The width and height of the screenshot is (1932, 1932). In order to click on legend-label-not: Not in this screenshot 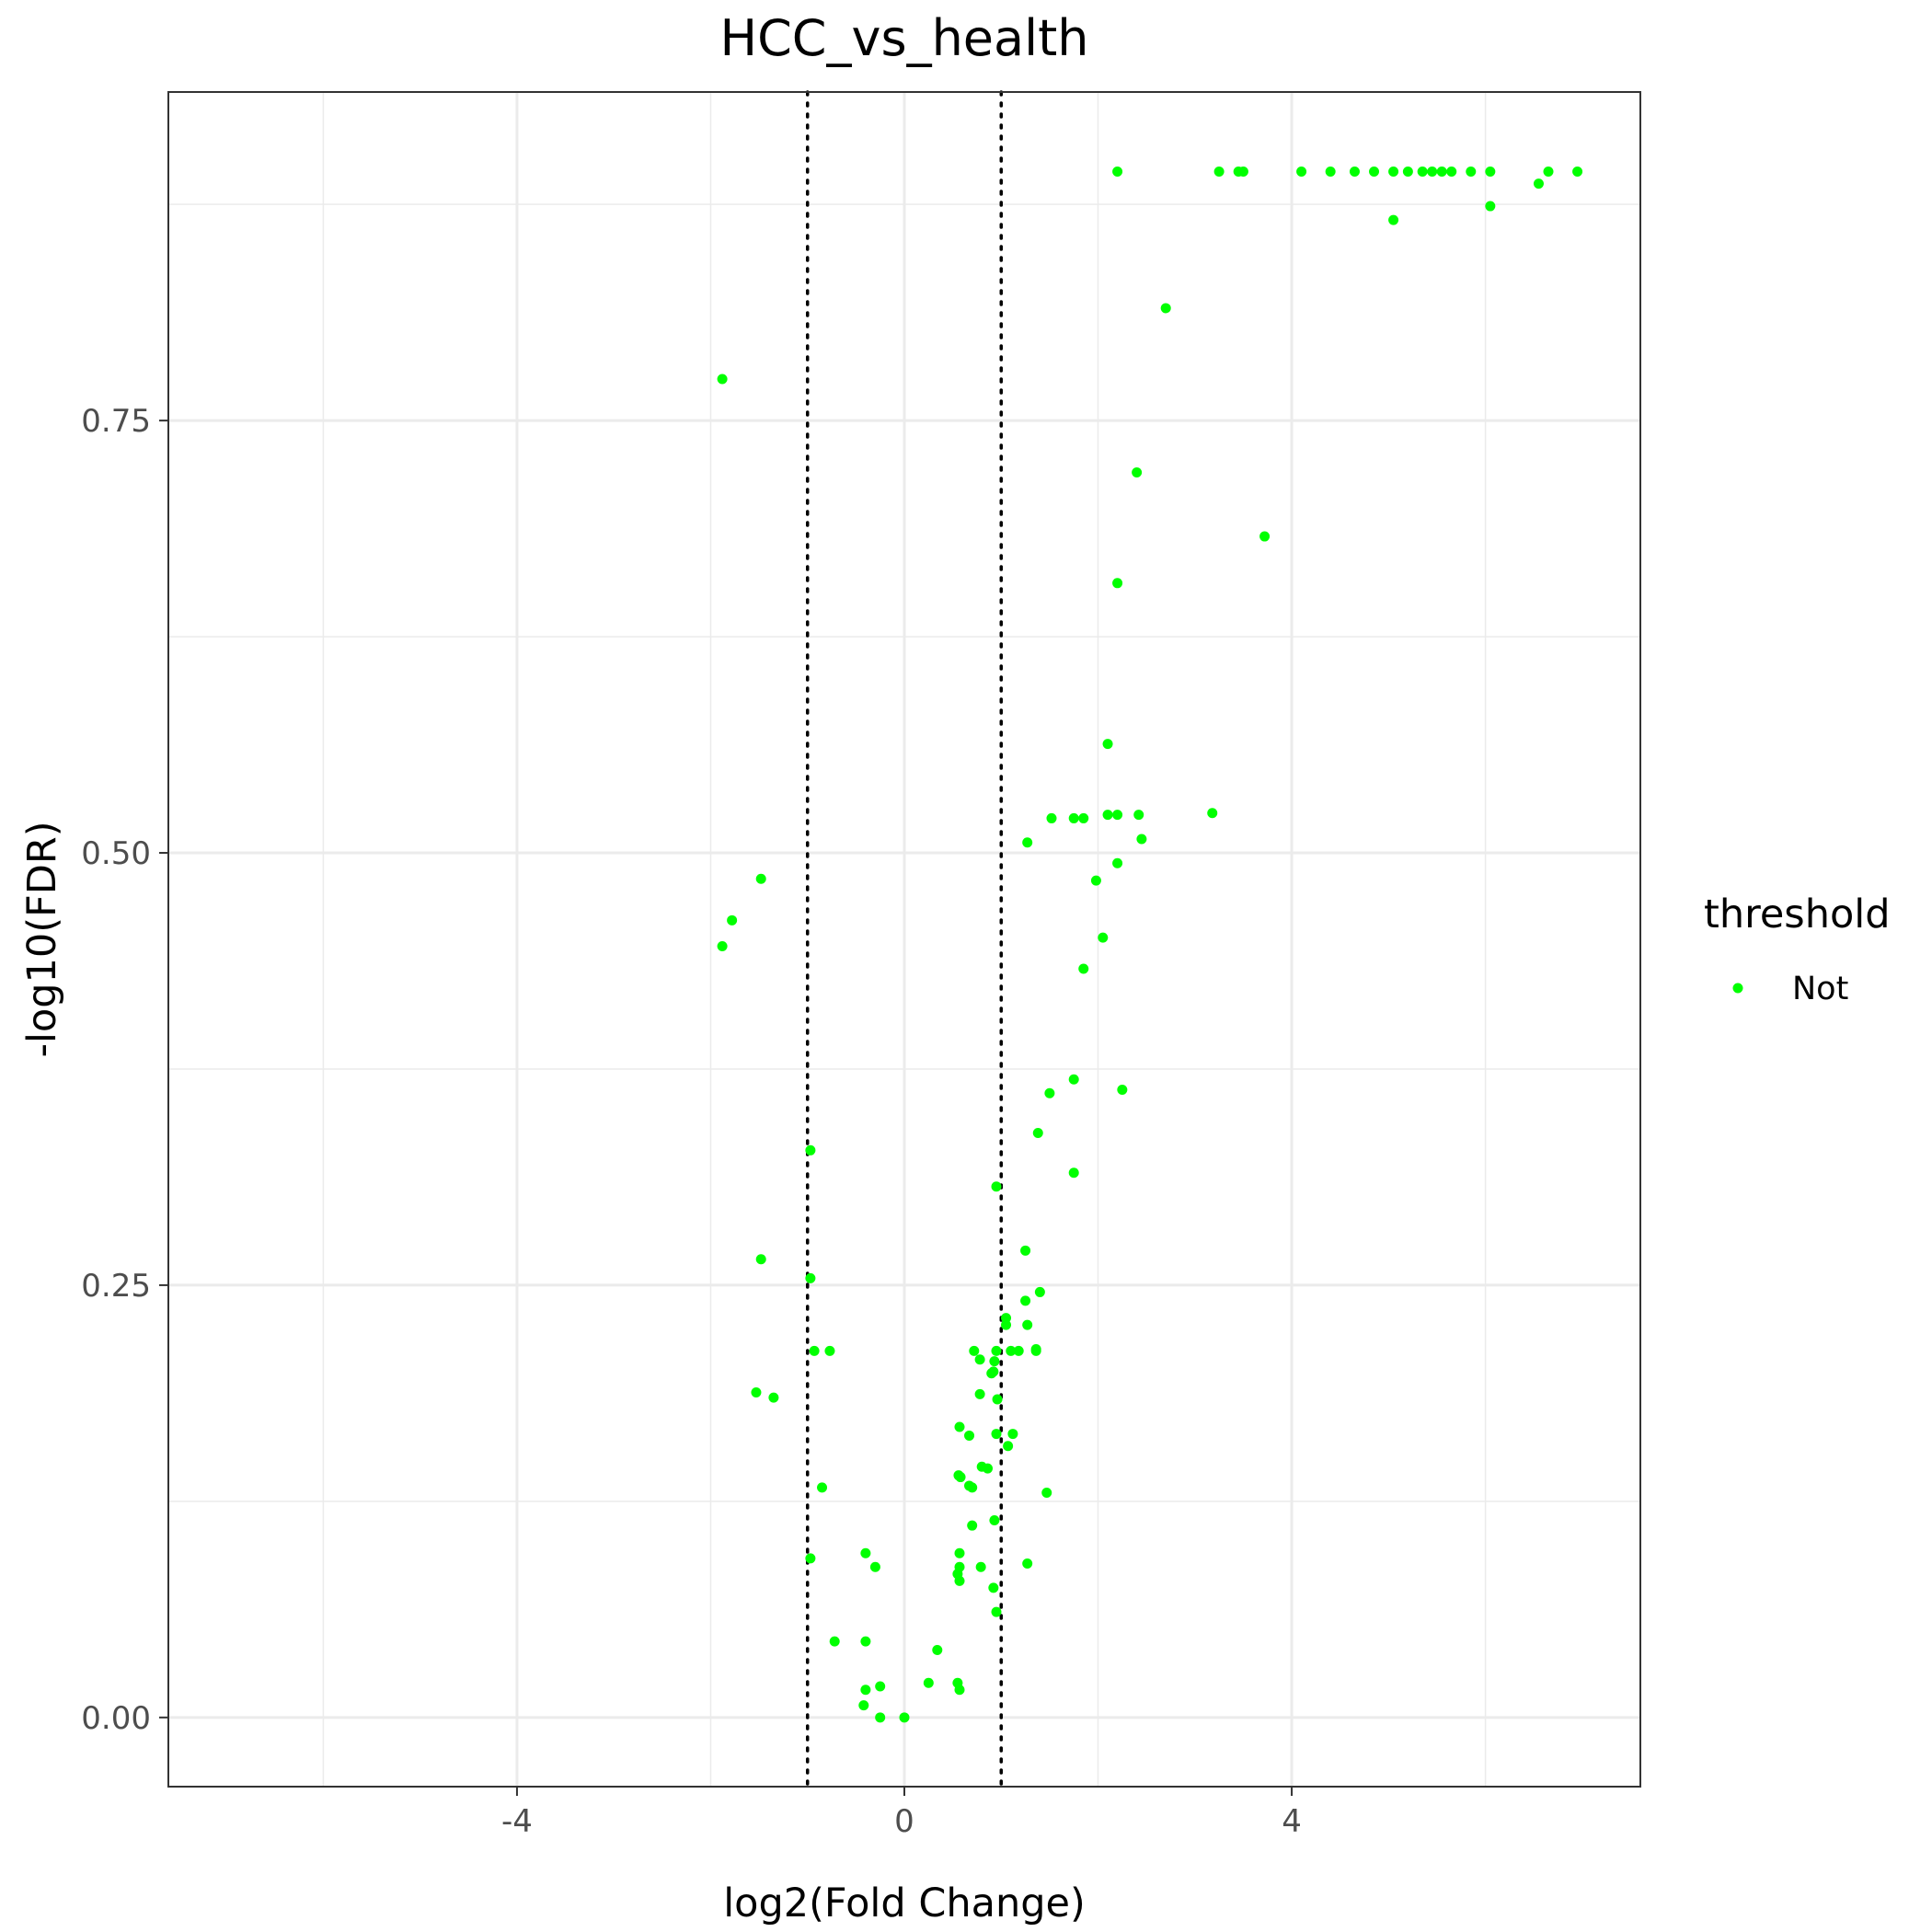, I will do `click(1820, 989)`.